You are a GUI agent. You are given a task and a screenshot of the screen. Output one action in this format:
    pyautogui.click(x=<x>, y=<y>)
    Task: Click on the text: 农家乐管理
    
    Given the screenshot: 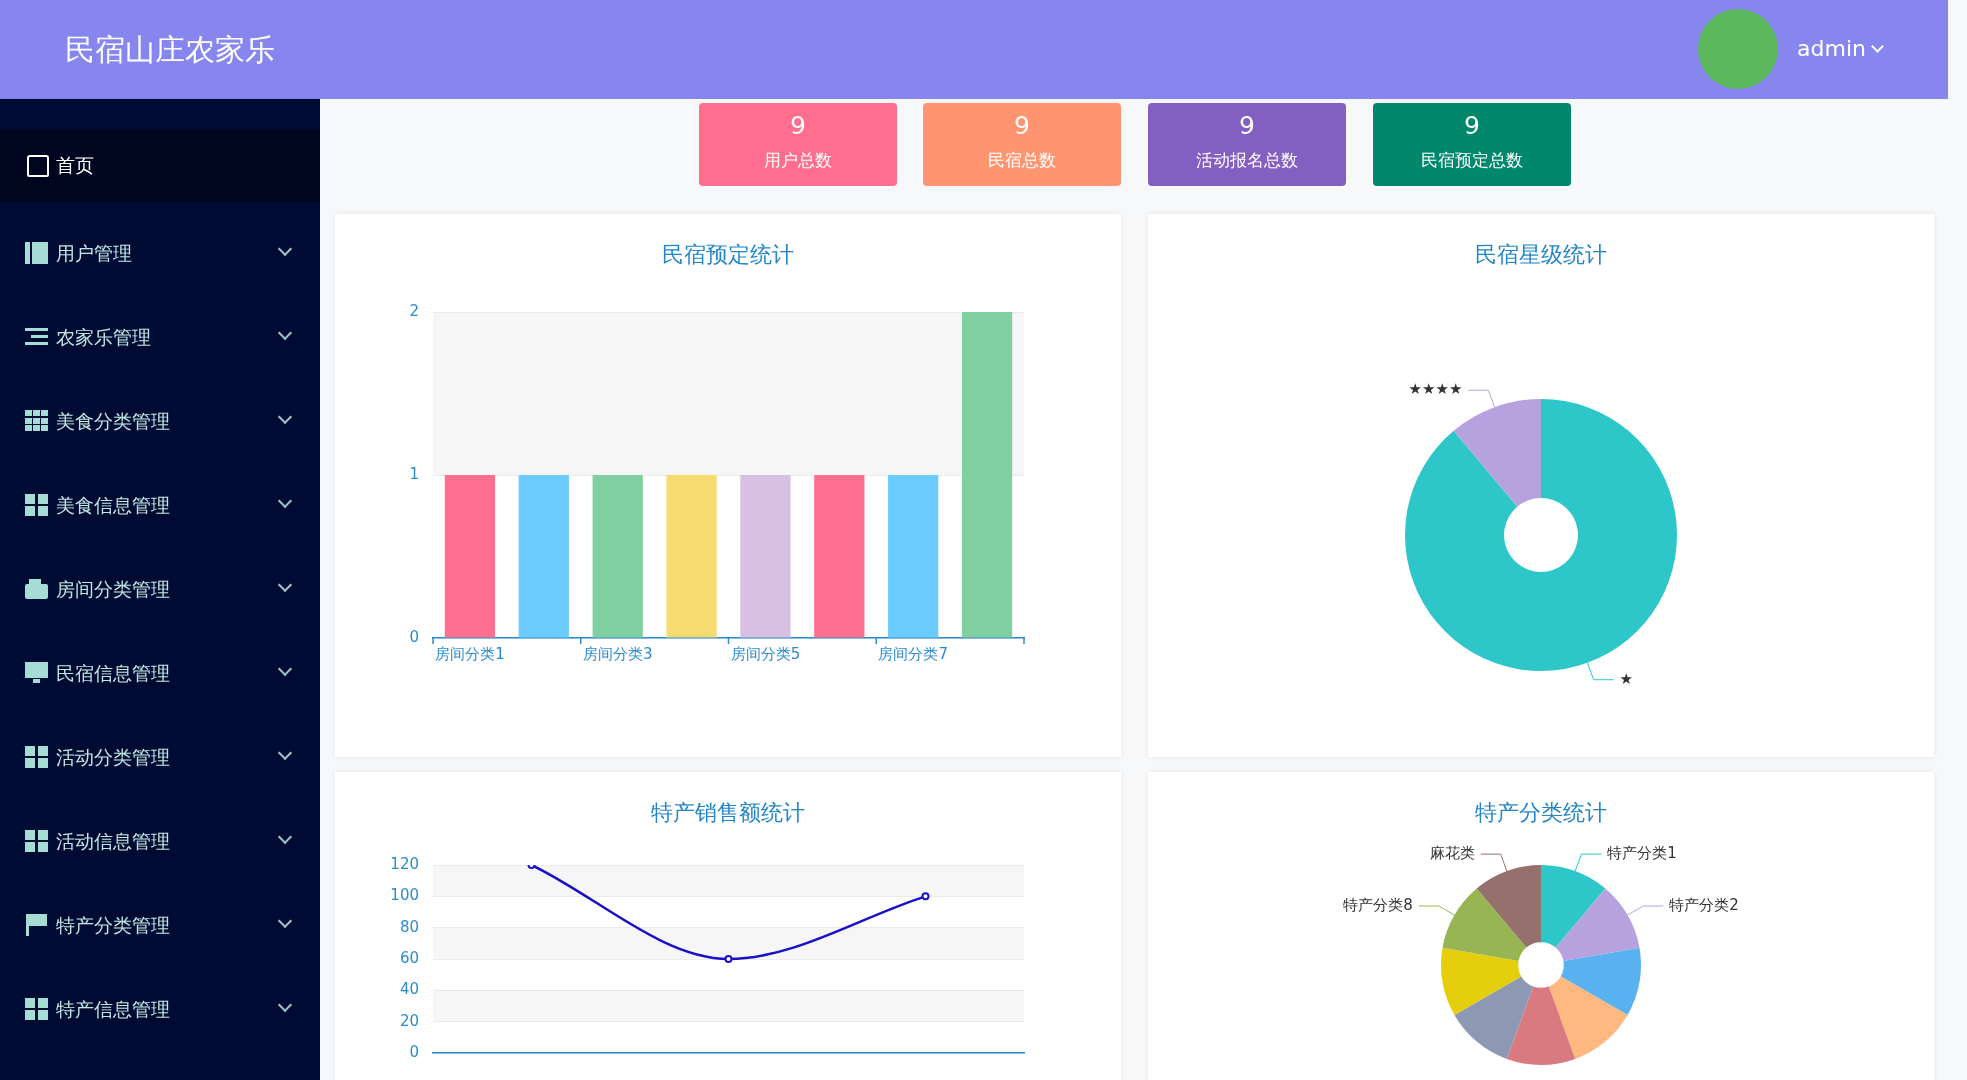 What is the action you would take?
    pyautogui.click(x=103, y=337)
    